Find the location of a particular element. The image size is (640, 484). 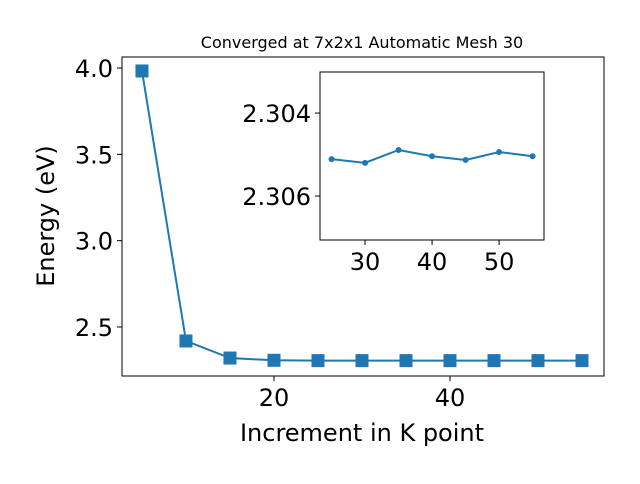

y-tick-label: 3.0 is located at coordinates (94, 242).